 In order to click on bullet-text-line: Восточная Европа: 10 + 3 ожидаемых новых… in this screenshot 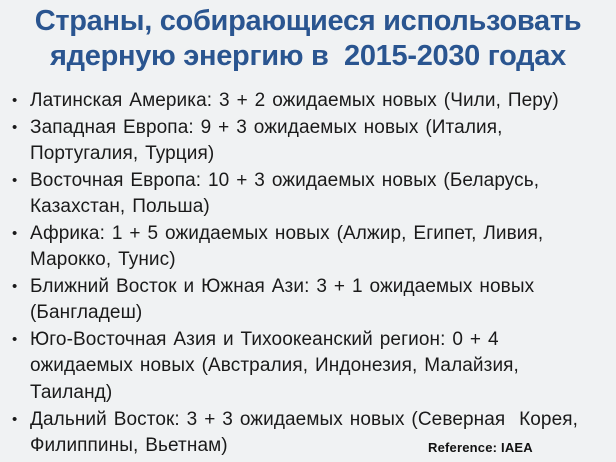, I will do `click(285, 180)`.